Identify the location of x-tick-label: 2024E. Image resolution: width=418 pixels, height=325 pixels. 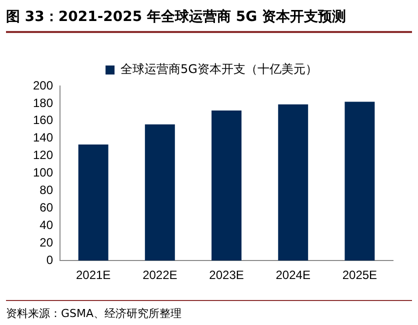
(293, 275).